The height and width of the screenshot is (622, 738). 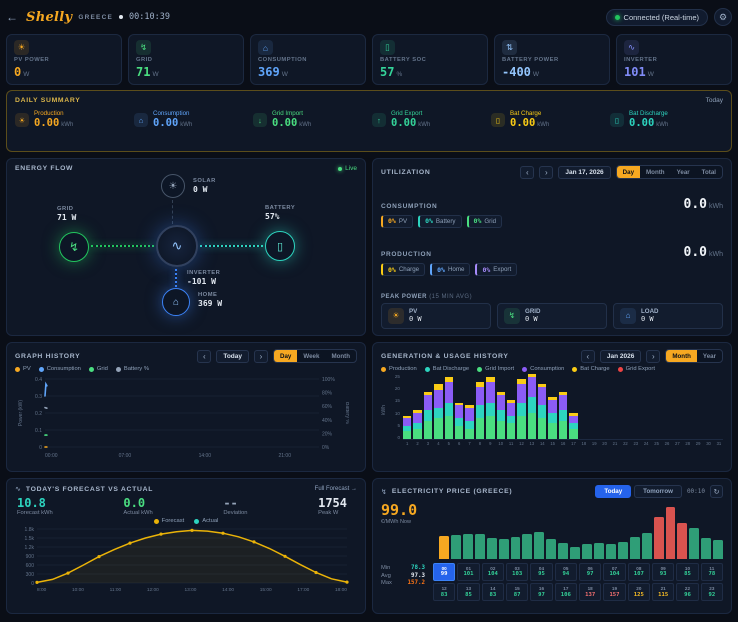 I want to click on gen-usage-legend-item-label: Bat Discharge, so click(x=451, y=369).